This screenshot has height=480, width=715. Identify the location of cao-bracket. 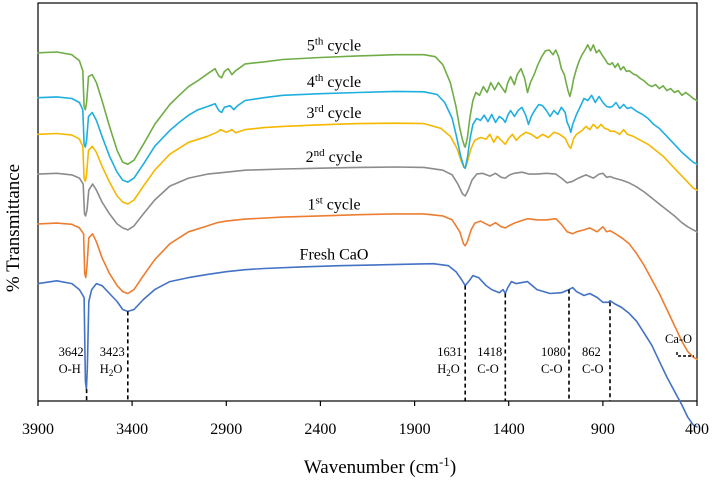
(685, 354).